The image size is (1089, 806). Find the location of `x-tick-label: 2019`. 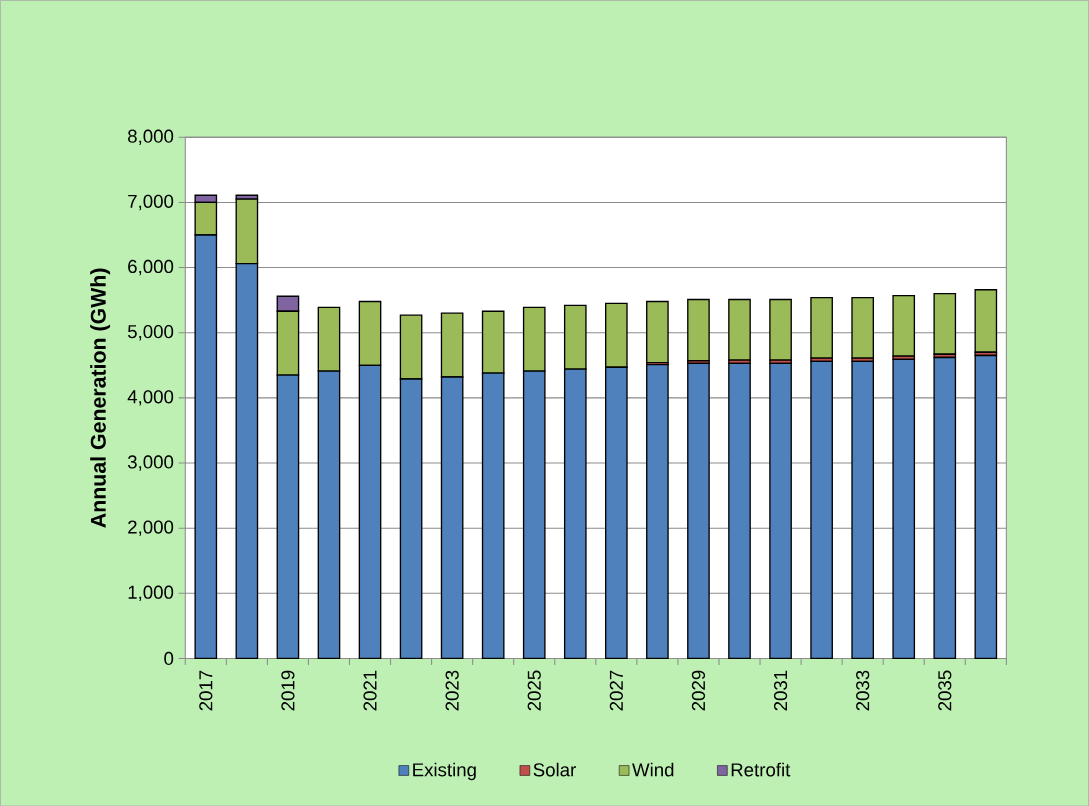

x-tick-label: 2019 is located at coordinates (288, 690).